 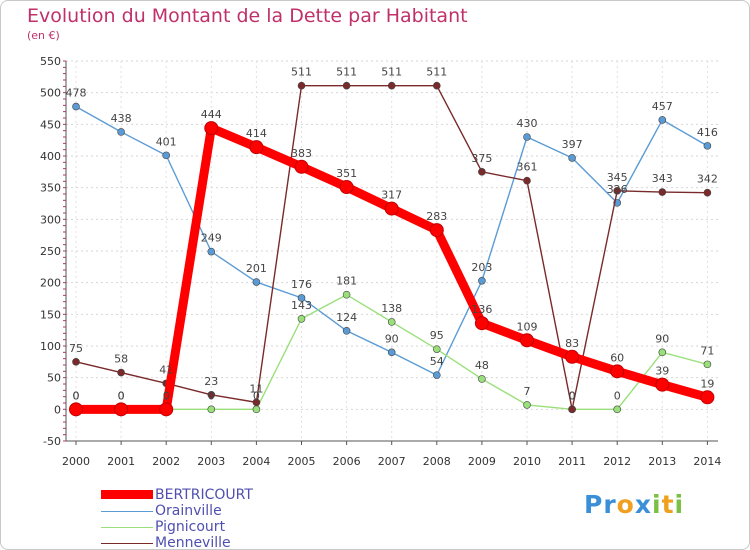 I want to click on x-tick-label: 2002, so click(x=166, y=461).